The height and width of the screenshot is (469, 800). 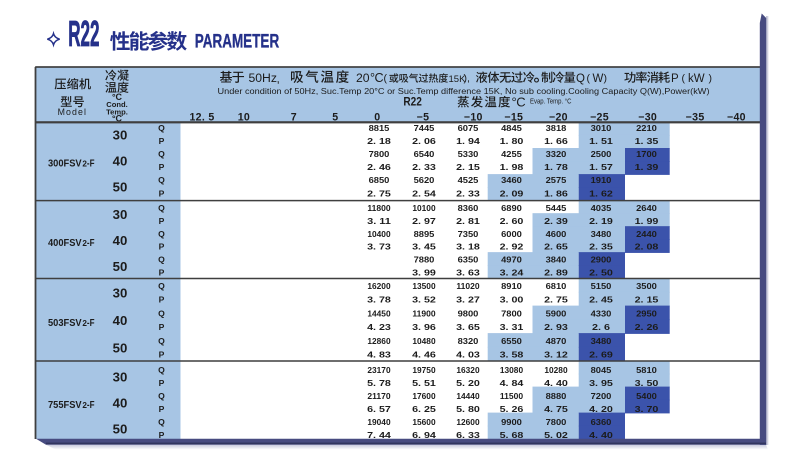 What do you see at coordinates (647, 141) in the screenshot?
I see `svg-text: 1. 35` at bounding box center [647, 141].